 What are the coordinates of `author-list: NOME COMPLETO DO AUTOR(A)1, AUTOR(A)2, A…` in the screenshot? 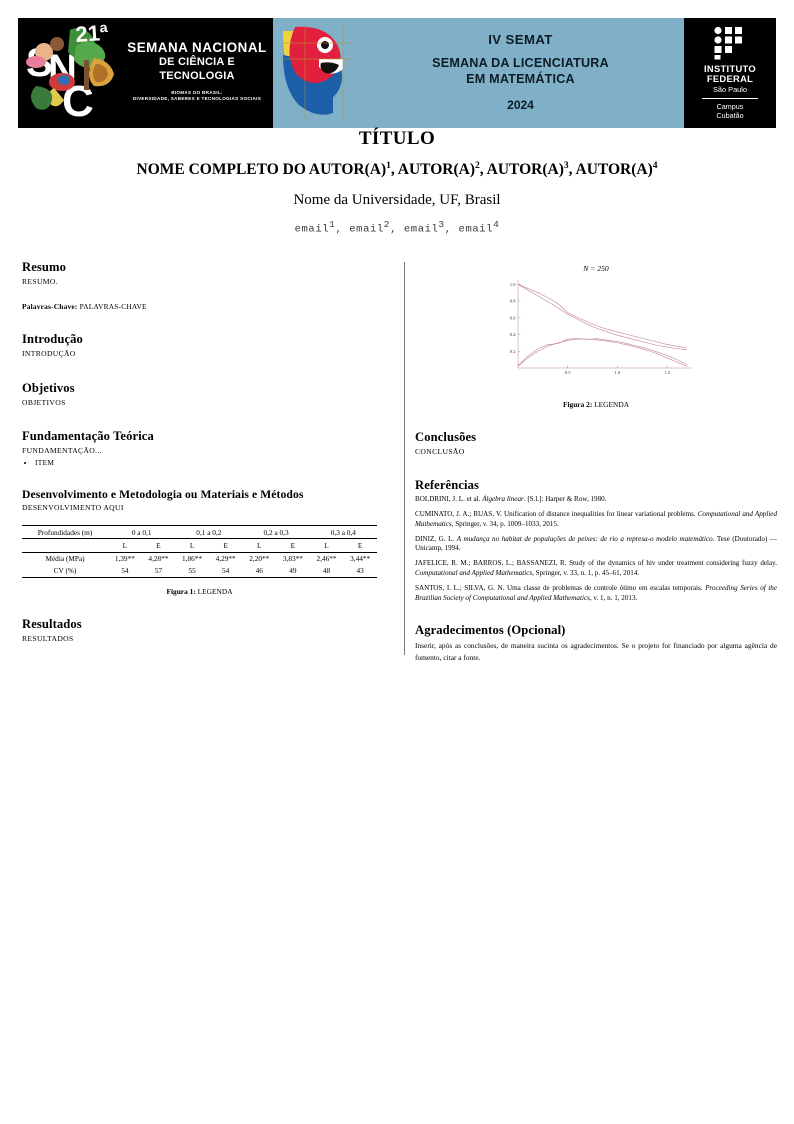 It's located at (397, 170).